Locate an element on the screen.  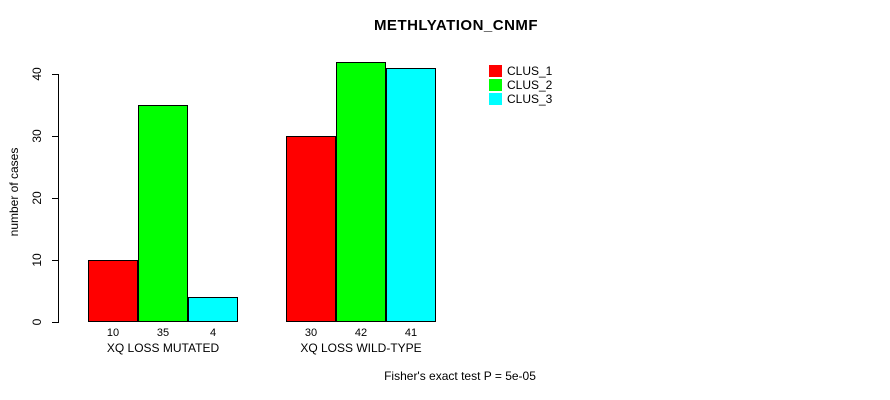
annotation-text: Fisher's exact test P = 5e-05 is located at coordinates (460, 376).